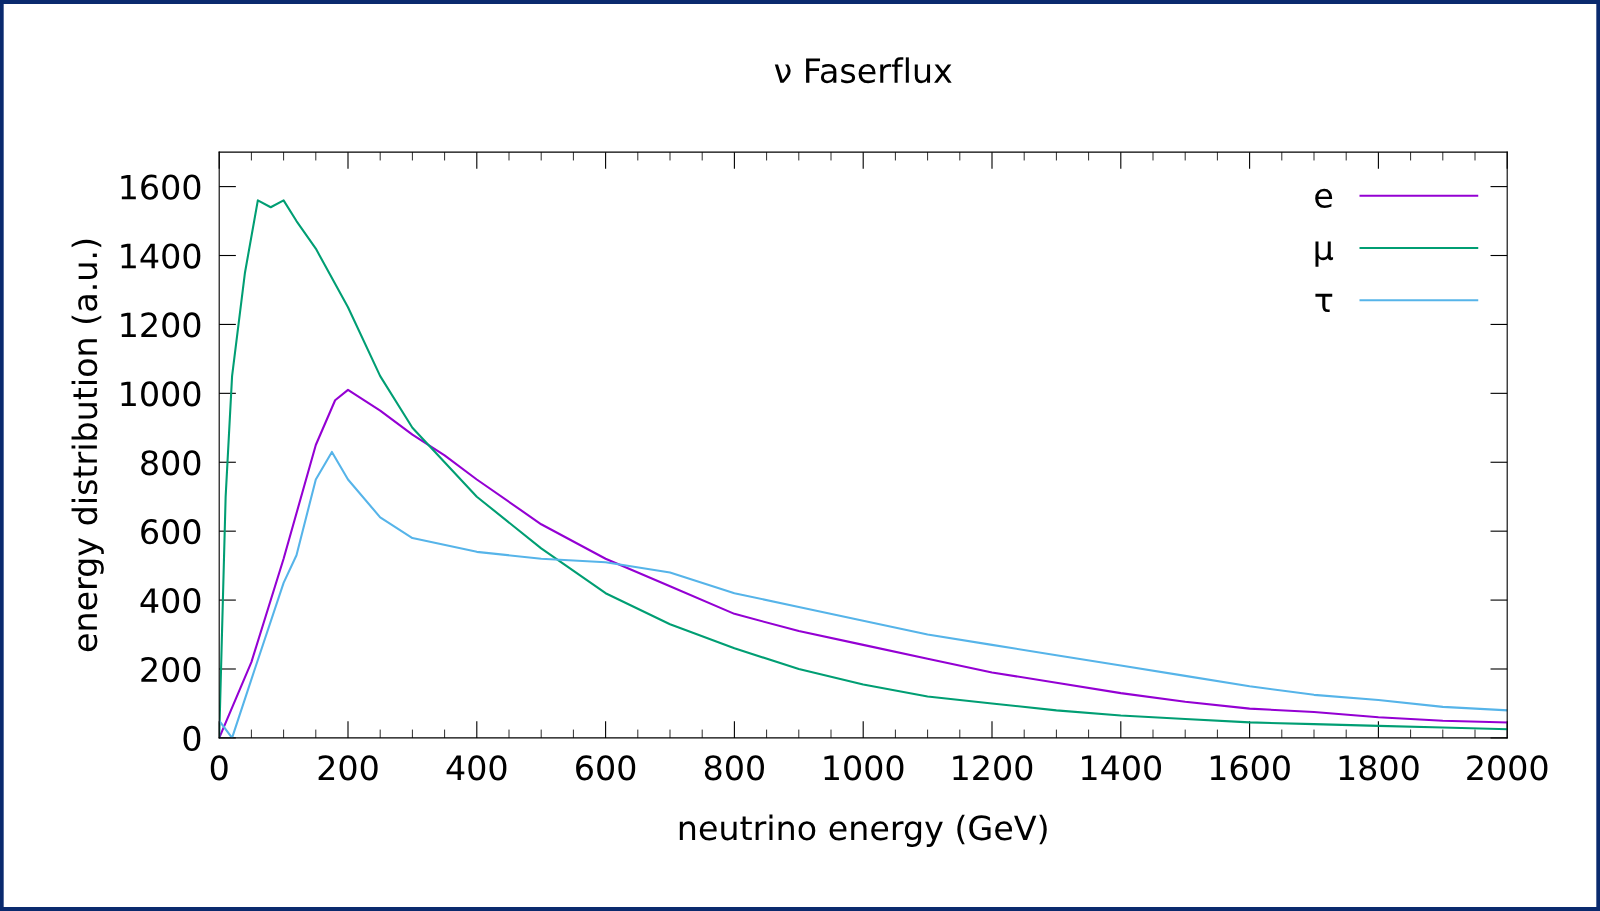 The width and height of the screenshot is (1600, 911). Describe the element at coordinates (1250, 768) in the screenshot. I see `x-tick-label: 1600` at that location.